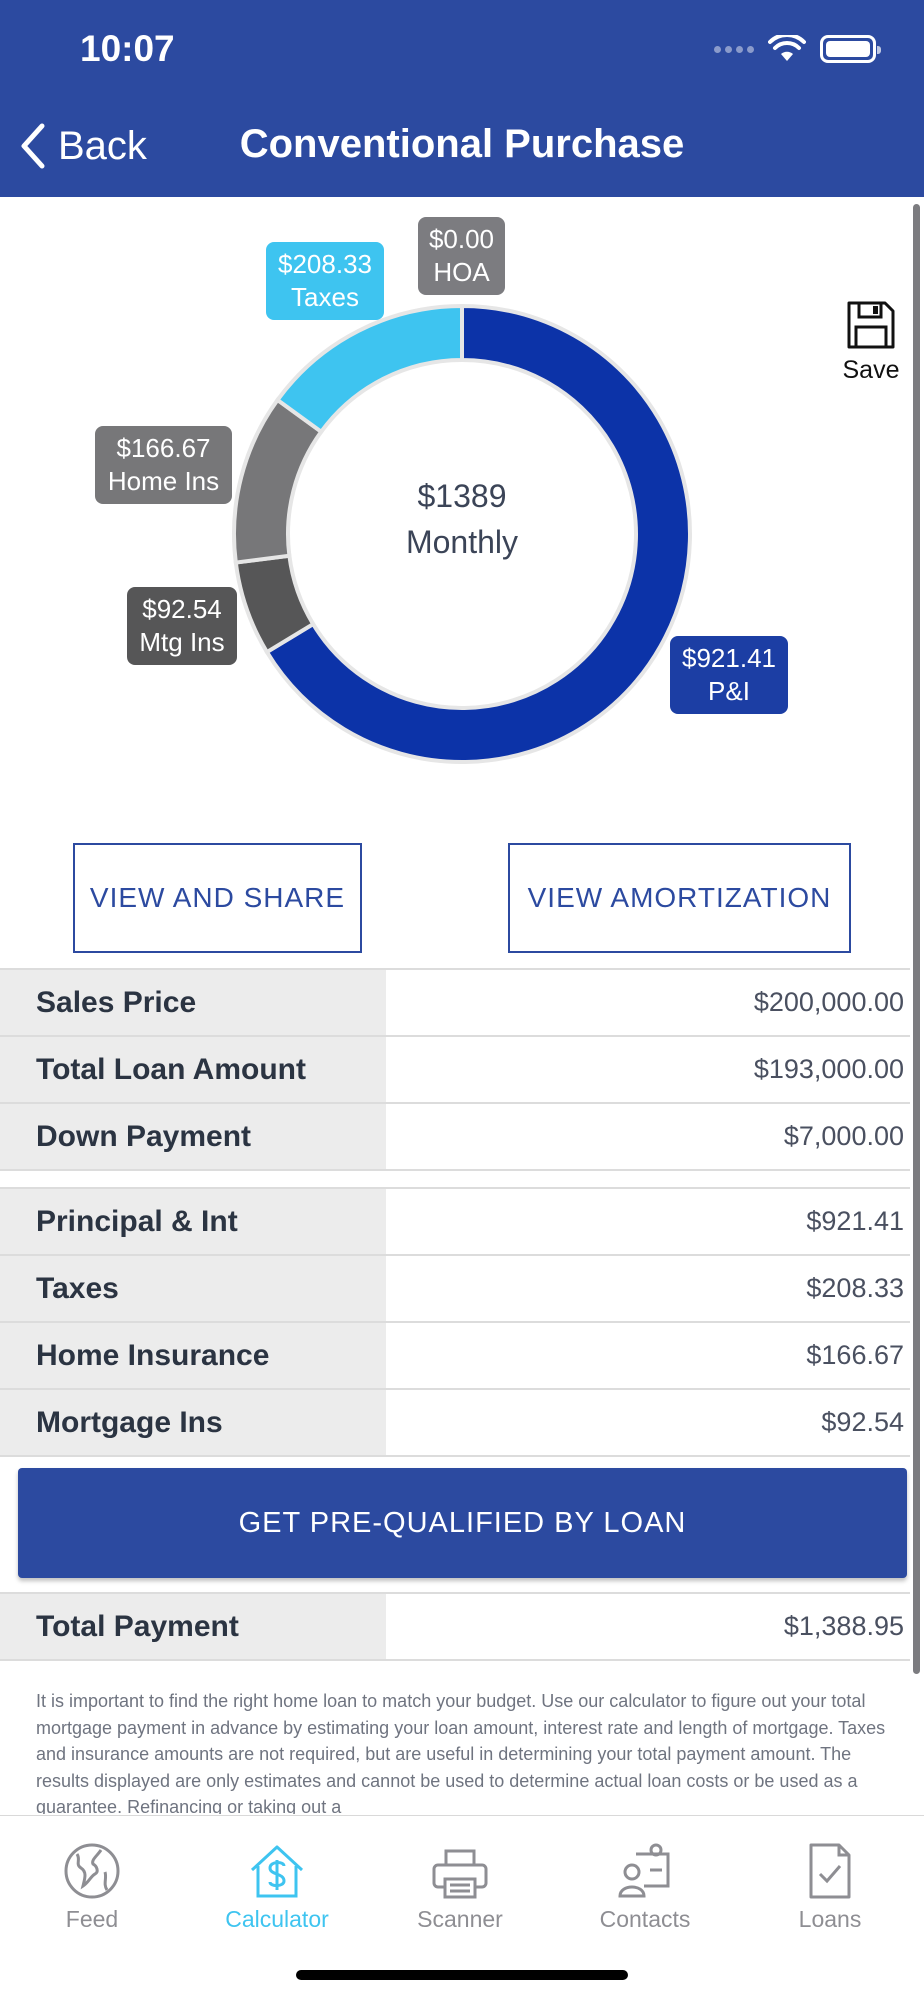 The height and width of the screenshot is (2000, 924). I want to click on row-value: $921.41, so click(855, 1221).